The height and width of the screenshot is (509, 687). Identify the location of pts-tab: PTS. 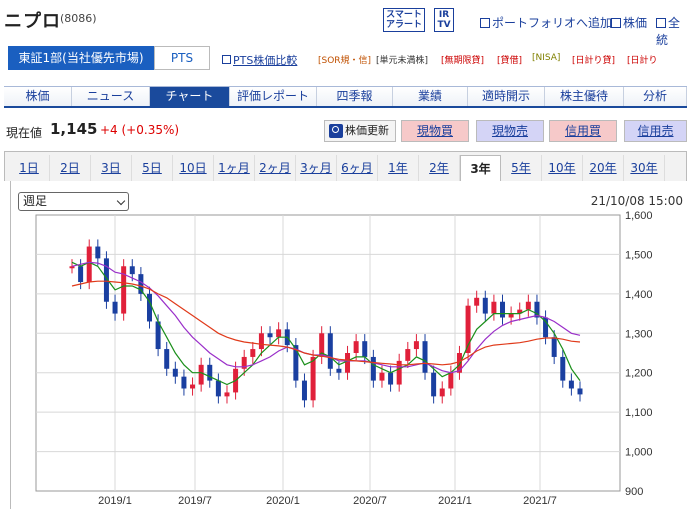
(182, 58).